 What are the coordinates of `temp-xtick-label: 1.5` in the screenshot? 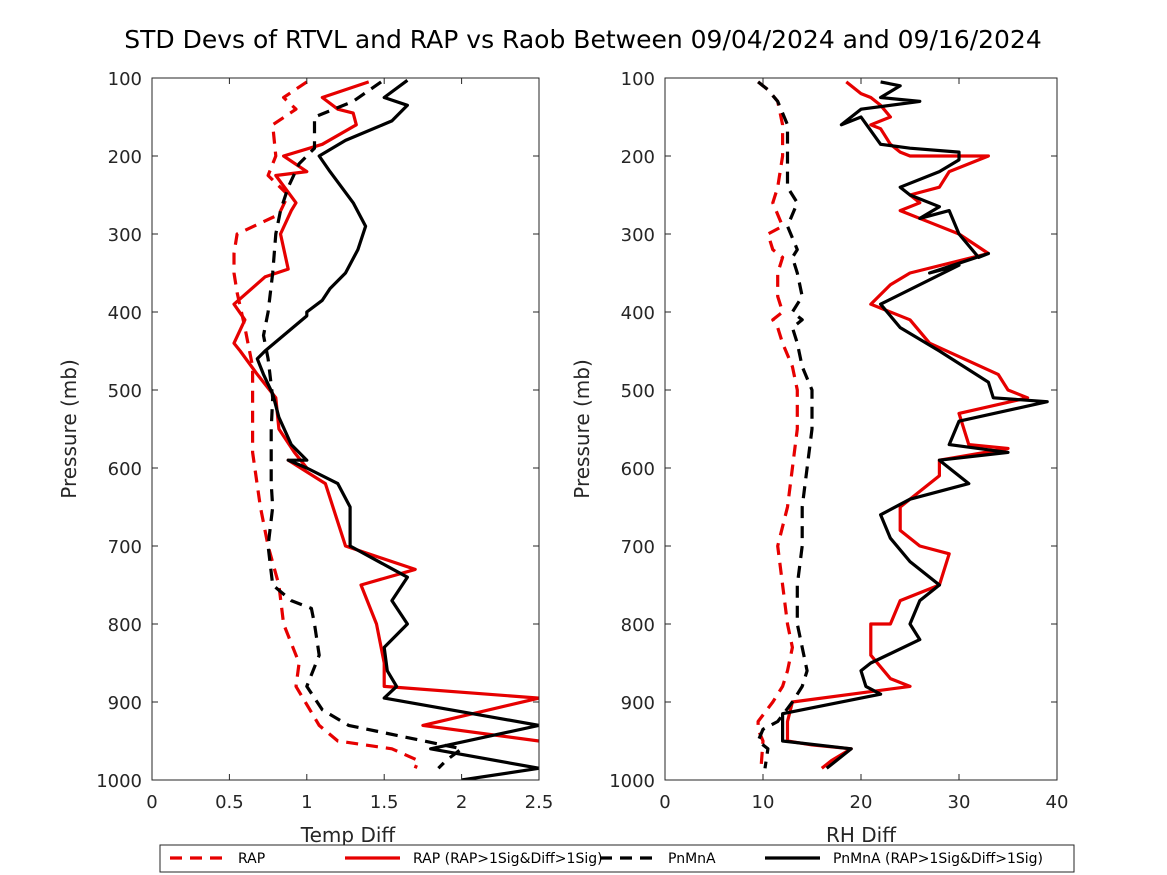 It's located at (384, 802).